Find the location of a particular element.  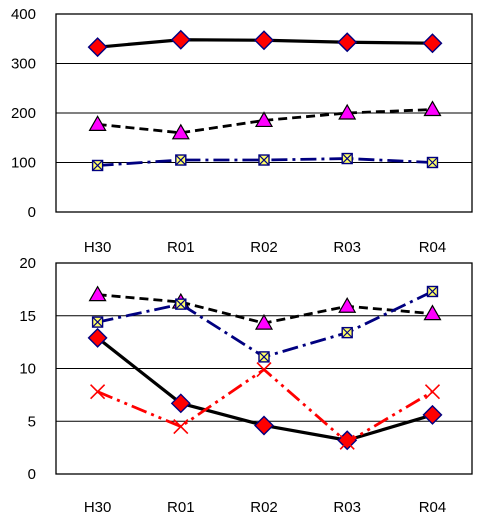

bottom-y-tick-label: 10 is located at coordinates (27, 369).